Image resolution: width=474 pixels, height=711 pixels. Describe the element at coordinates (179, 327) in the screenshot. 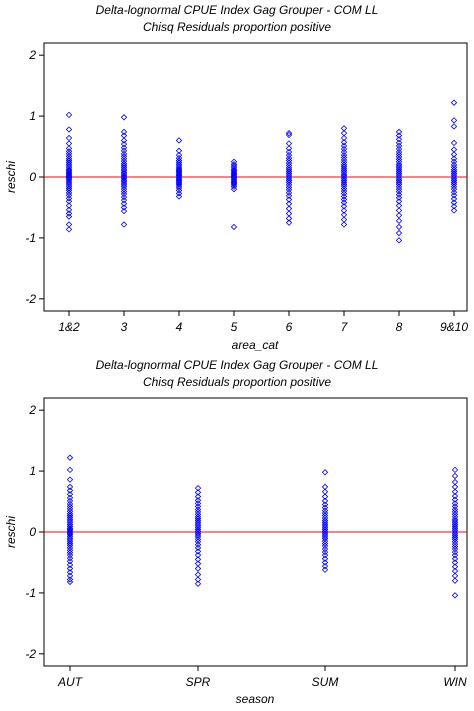

I see `chart-1-x-tick-label: 4` at that location.